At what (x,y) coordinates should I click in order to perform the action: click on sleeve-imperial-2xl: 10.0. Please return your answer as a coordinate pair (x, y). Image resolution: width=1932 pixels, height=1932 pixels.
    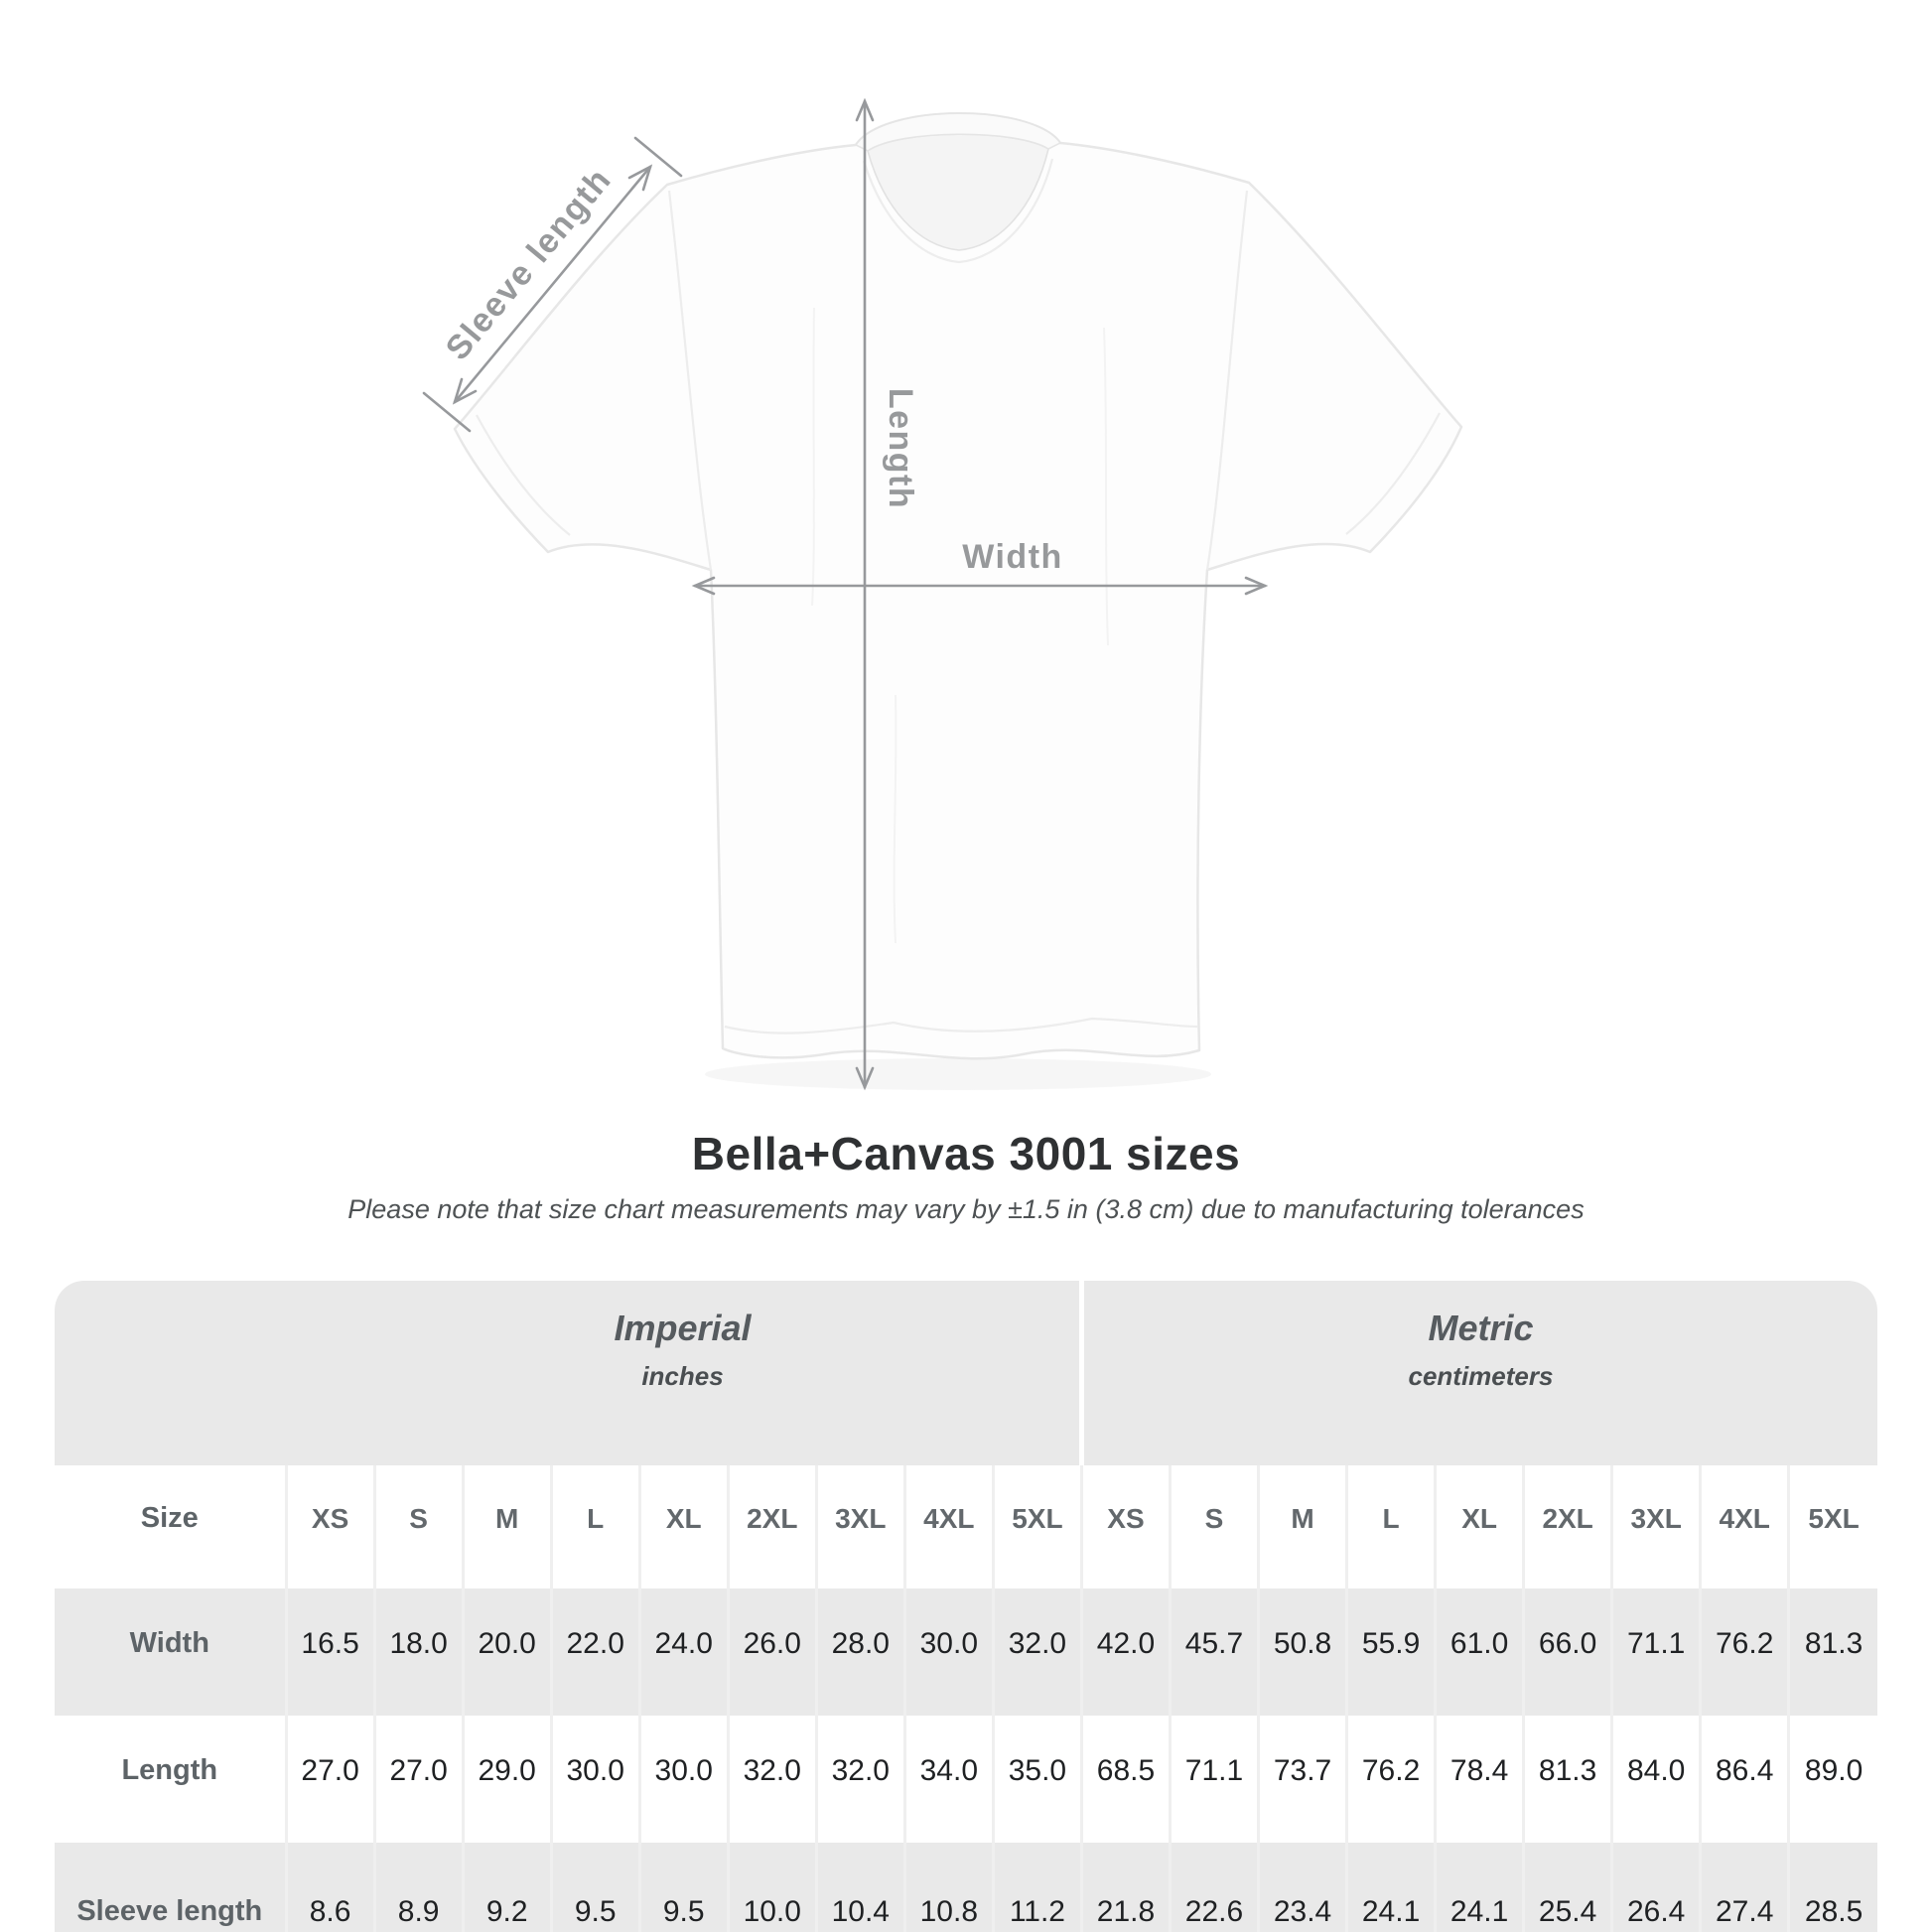
    Looking at the image, I should click on (772, 1887).